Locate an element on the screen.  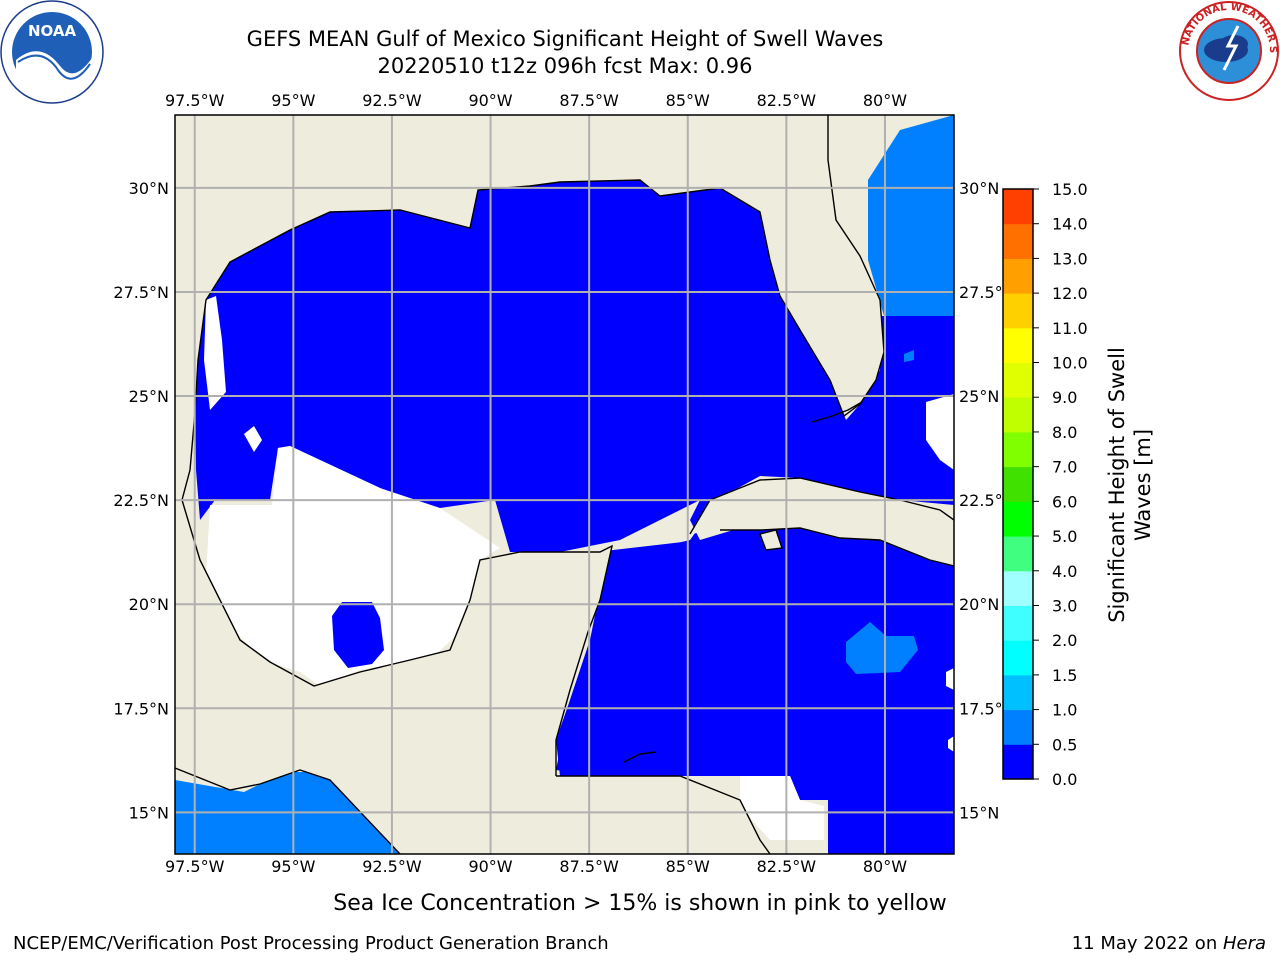
credit-host: Hera is located at coordinates (1244, 943).